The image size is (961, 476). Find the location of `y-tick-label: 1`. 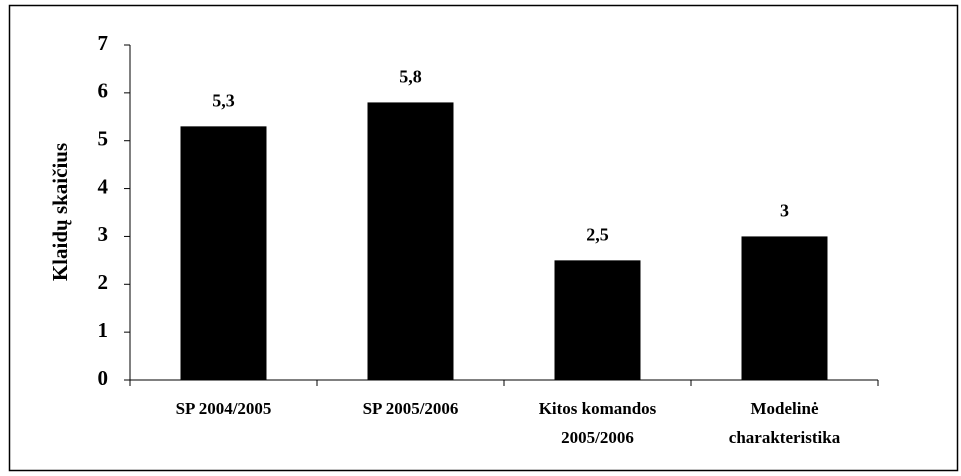

y-tick-label: 1 is located at coordinates (103, 330).